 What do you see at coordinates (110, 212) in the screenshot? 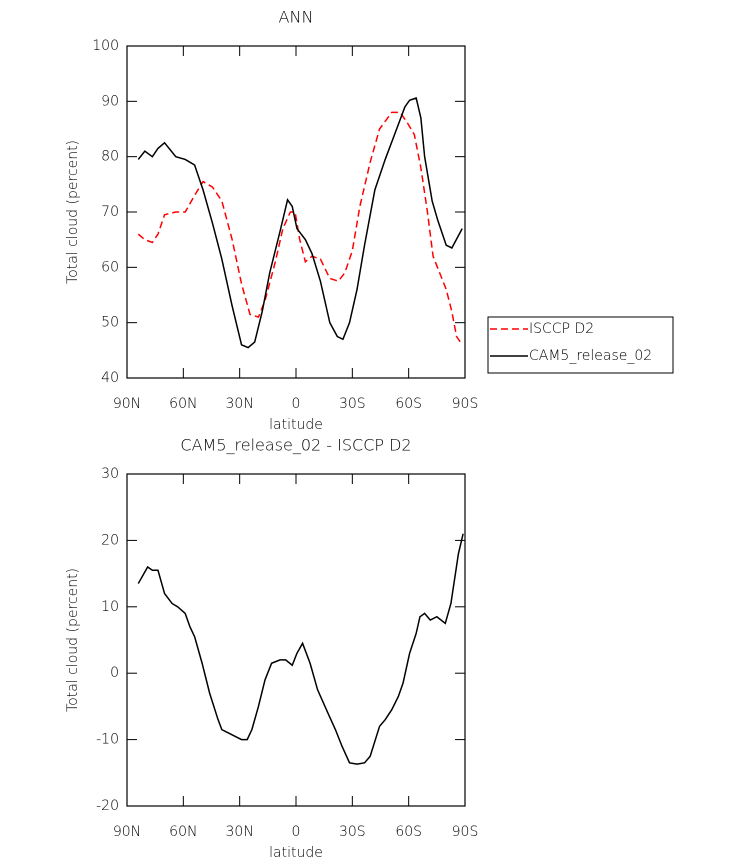
I see `y-tick-label: 70` at bounding box center [110, 212].